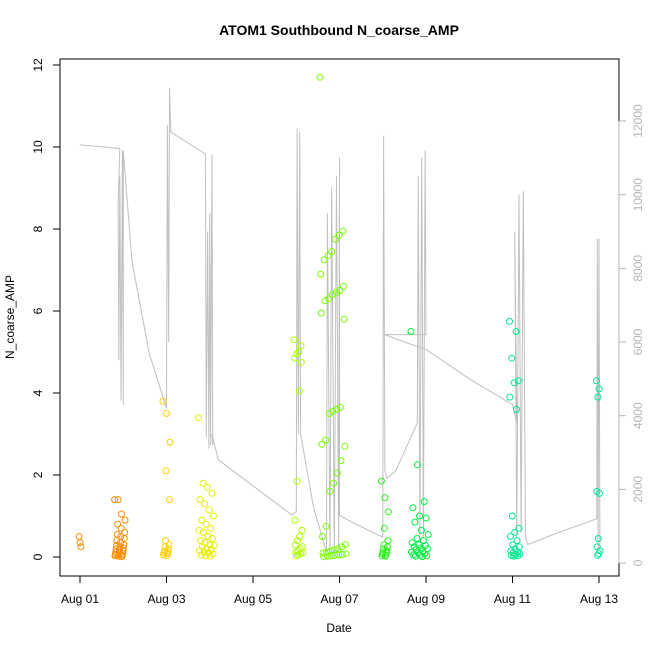 This screenshot has width=650, height=650. Describe the element at coordinates (638, 341) in the screenshot. I see `secondary-y-tick-label: 6000` at that location.